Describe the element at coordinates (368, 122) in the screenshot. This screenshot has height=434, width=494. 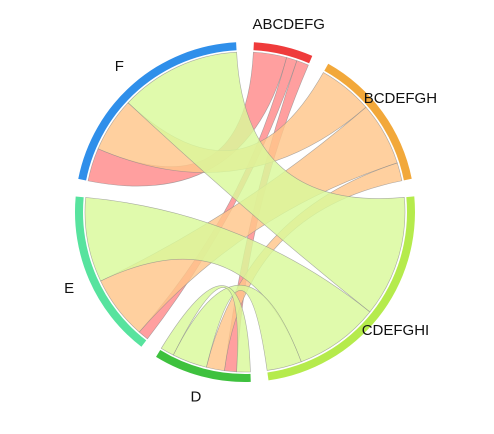
I see `sector-arc-bcdefgh` at that location.